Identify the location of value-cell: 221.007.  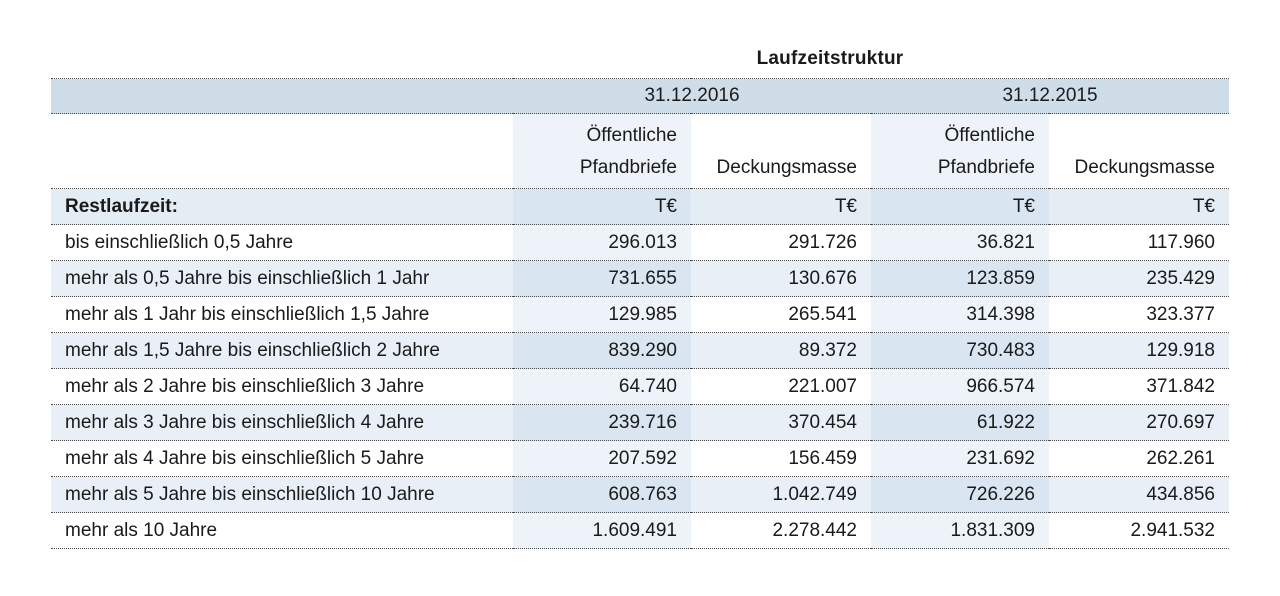
(781, 386).